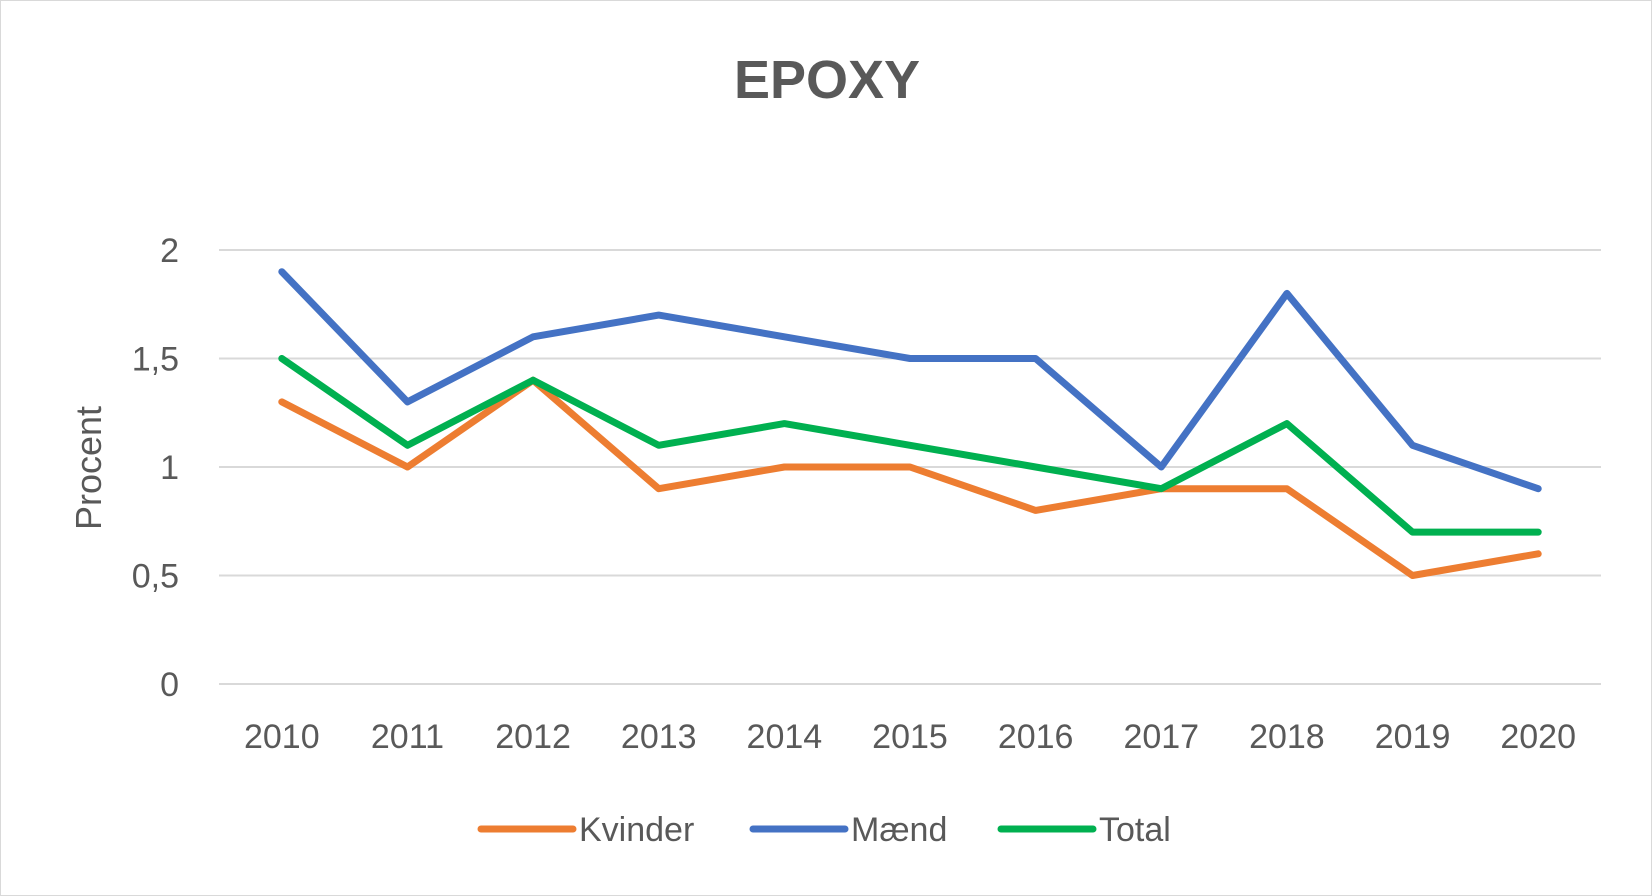 The width and height of the screenshot is (1652, 896). Describe the element at coordinates (169, 251) in the screenshot. I see `y-tick-label: 2` at that location.